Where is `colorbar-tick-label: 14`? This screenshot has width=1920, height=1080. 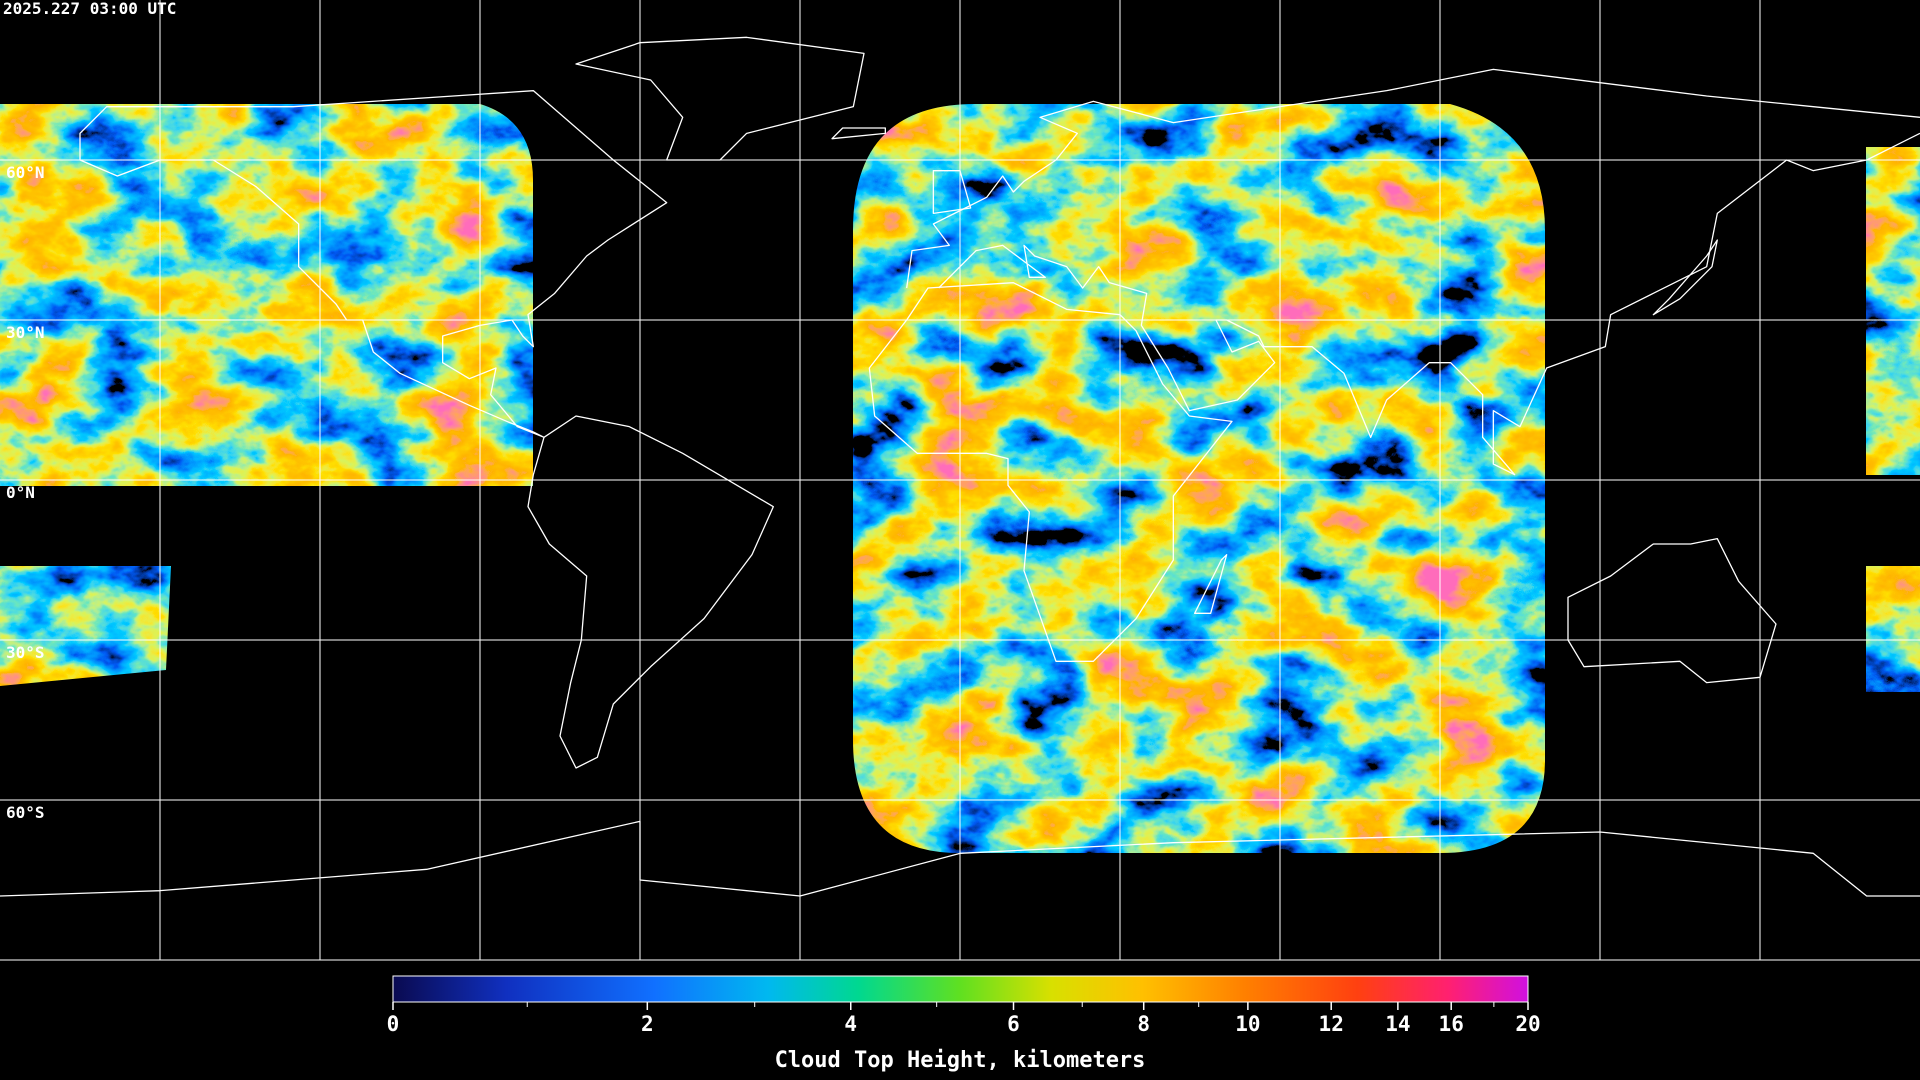 colorbar-tick-label: 14 is located at coordinates (1397, 1024).